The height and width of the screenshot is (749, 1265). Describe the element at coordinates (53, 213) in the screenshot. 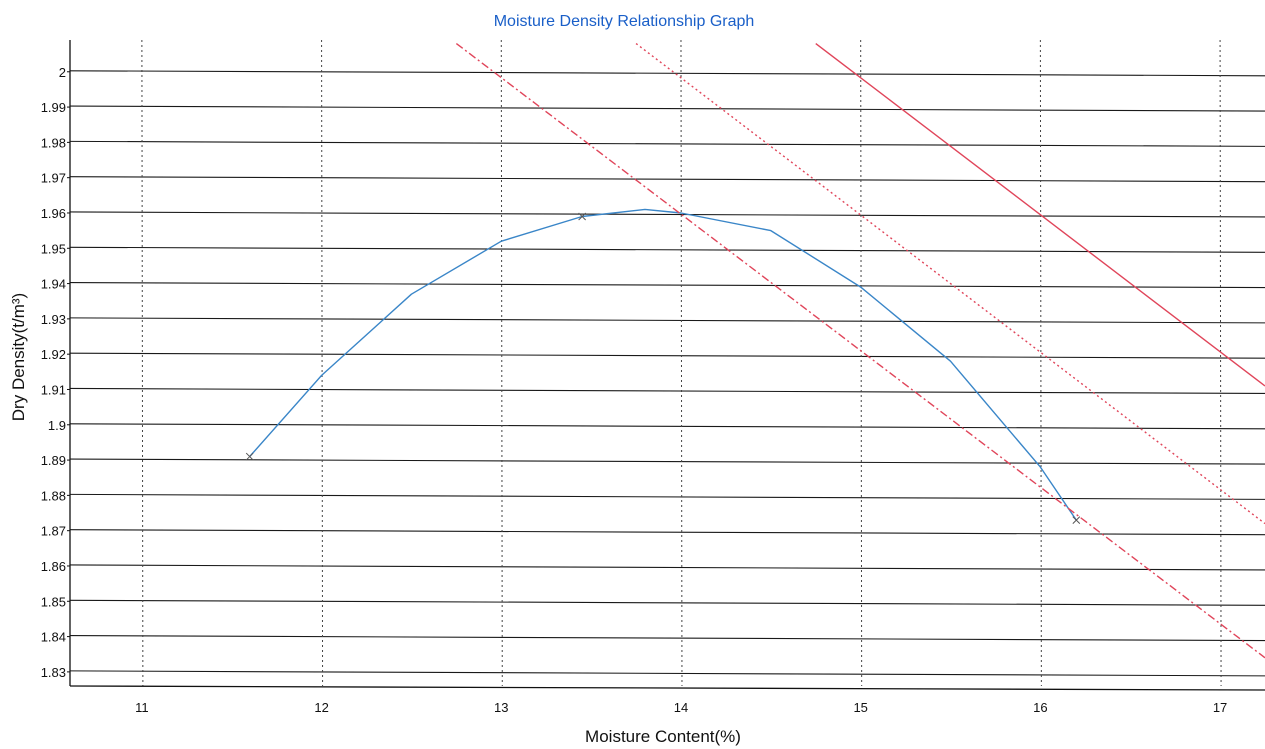

I see `y-tick-label: 1.96` at that location.